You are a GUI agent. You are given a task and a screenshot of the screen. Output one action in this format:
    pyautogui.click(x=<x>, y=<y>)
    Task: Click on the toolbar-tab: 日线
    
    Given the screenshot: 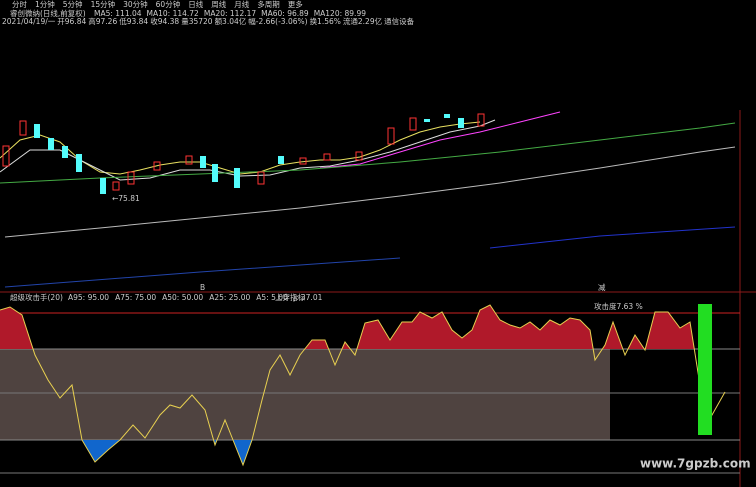 What is the action you would take?
    pyautogui.click(x=195, y=4)
    